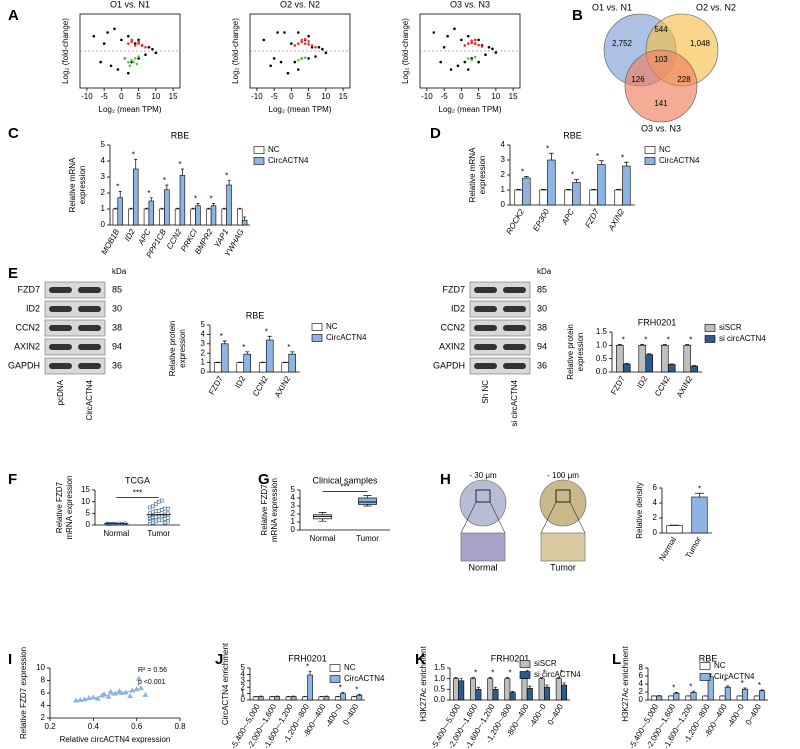 Image resolution: width=800 pixels, height=749 pixels. I want to click on panel-label: G, so click(264, 479).